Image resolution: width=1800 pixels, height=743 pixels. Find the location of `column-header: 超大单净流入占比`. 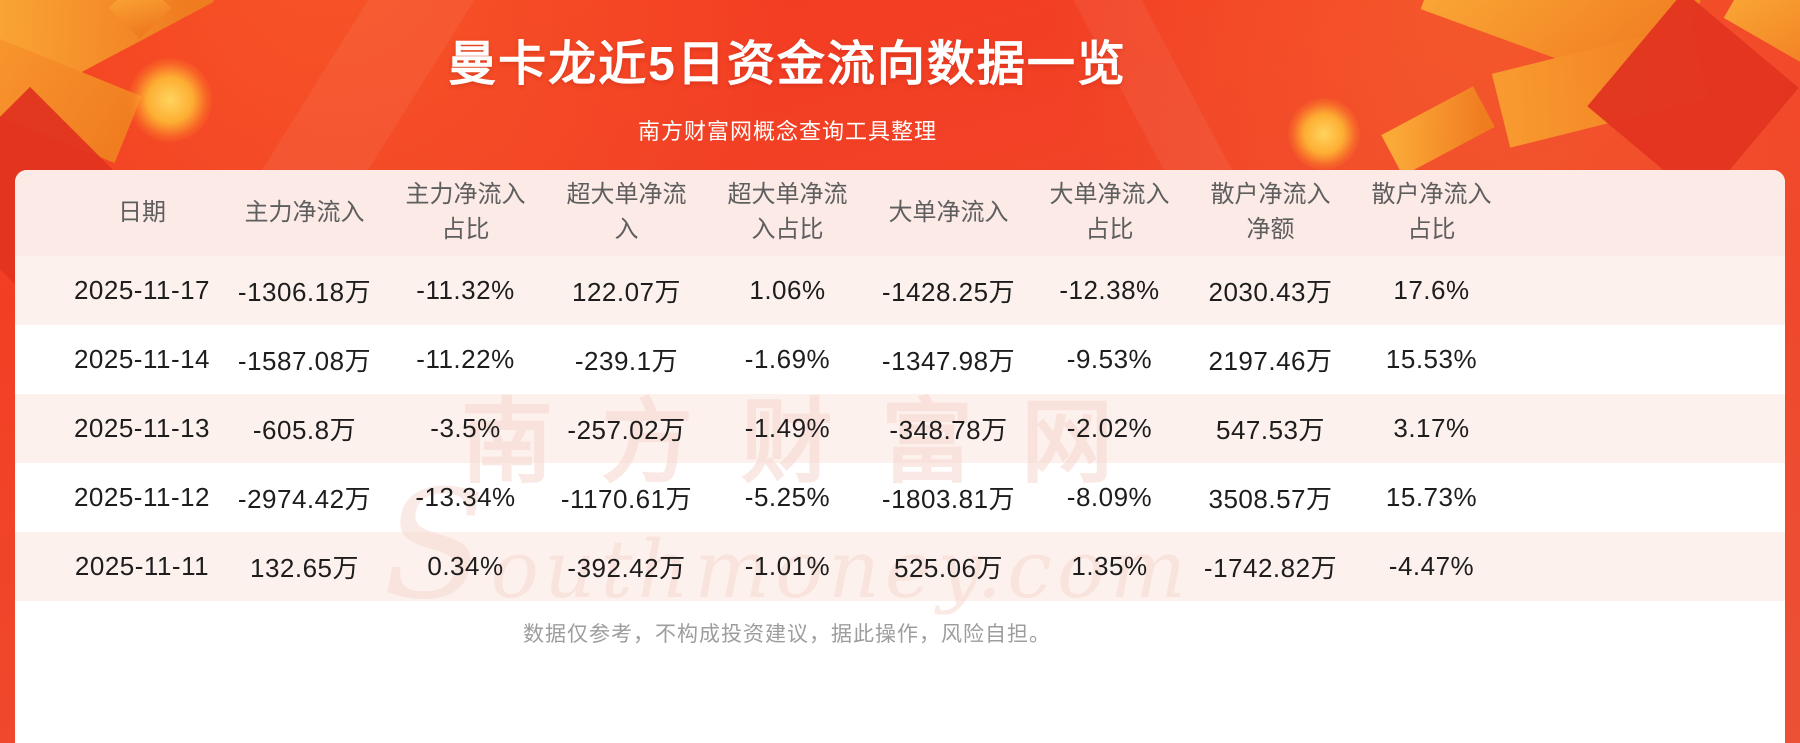

column-header: 超大单净流入占比 is located at coordinates (787, 212).